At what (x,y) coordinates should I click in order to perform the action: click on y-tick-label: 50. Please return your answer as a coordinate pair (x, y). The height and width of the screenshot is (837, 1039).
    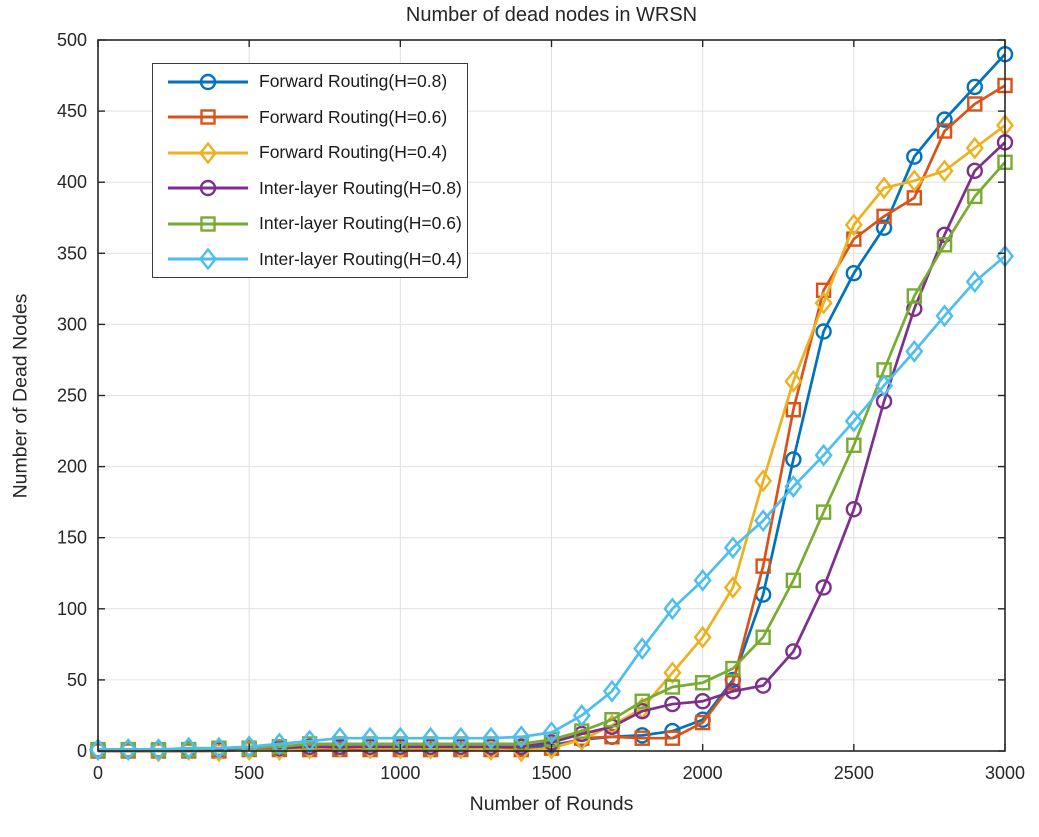
    Looking at the image, I should click on (77, 680).